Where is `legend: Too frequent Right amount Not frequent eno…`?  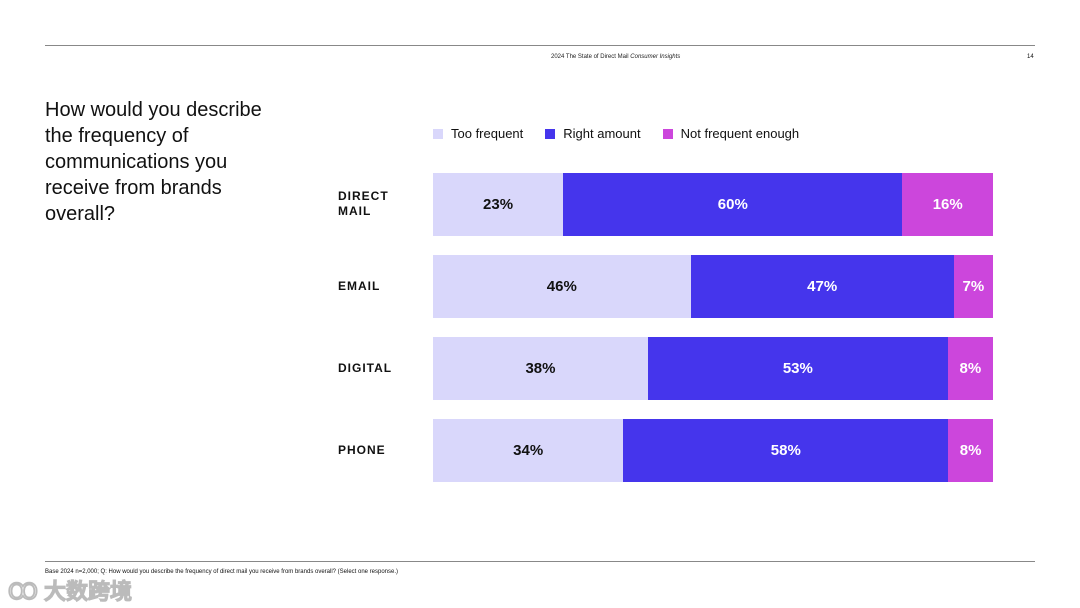 legend: Too frequent Right amount Not frequent eno… is located at coordinates (616, 133).